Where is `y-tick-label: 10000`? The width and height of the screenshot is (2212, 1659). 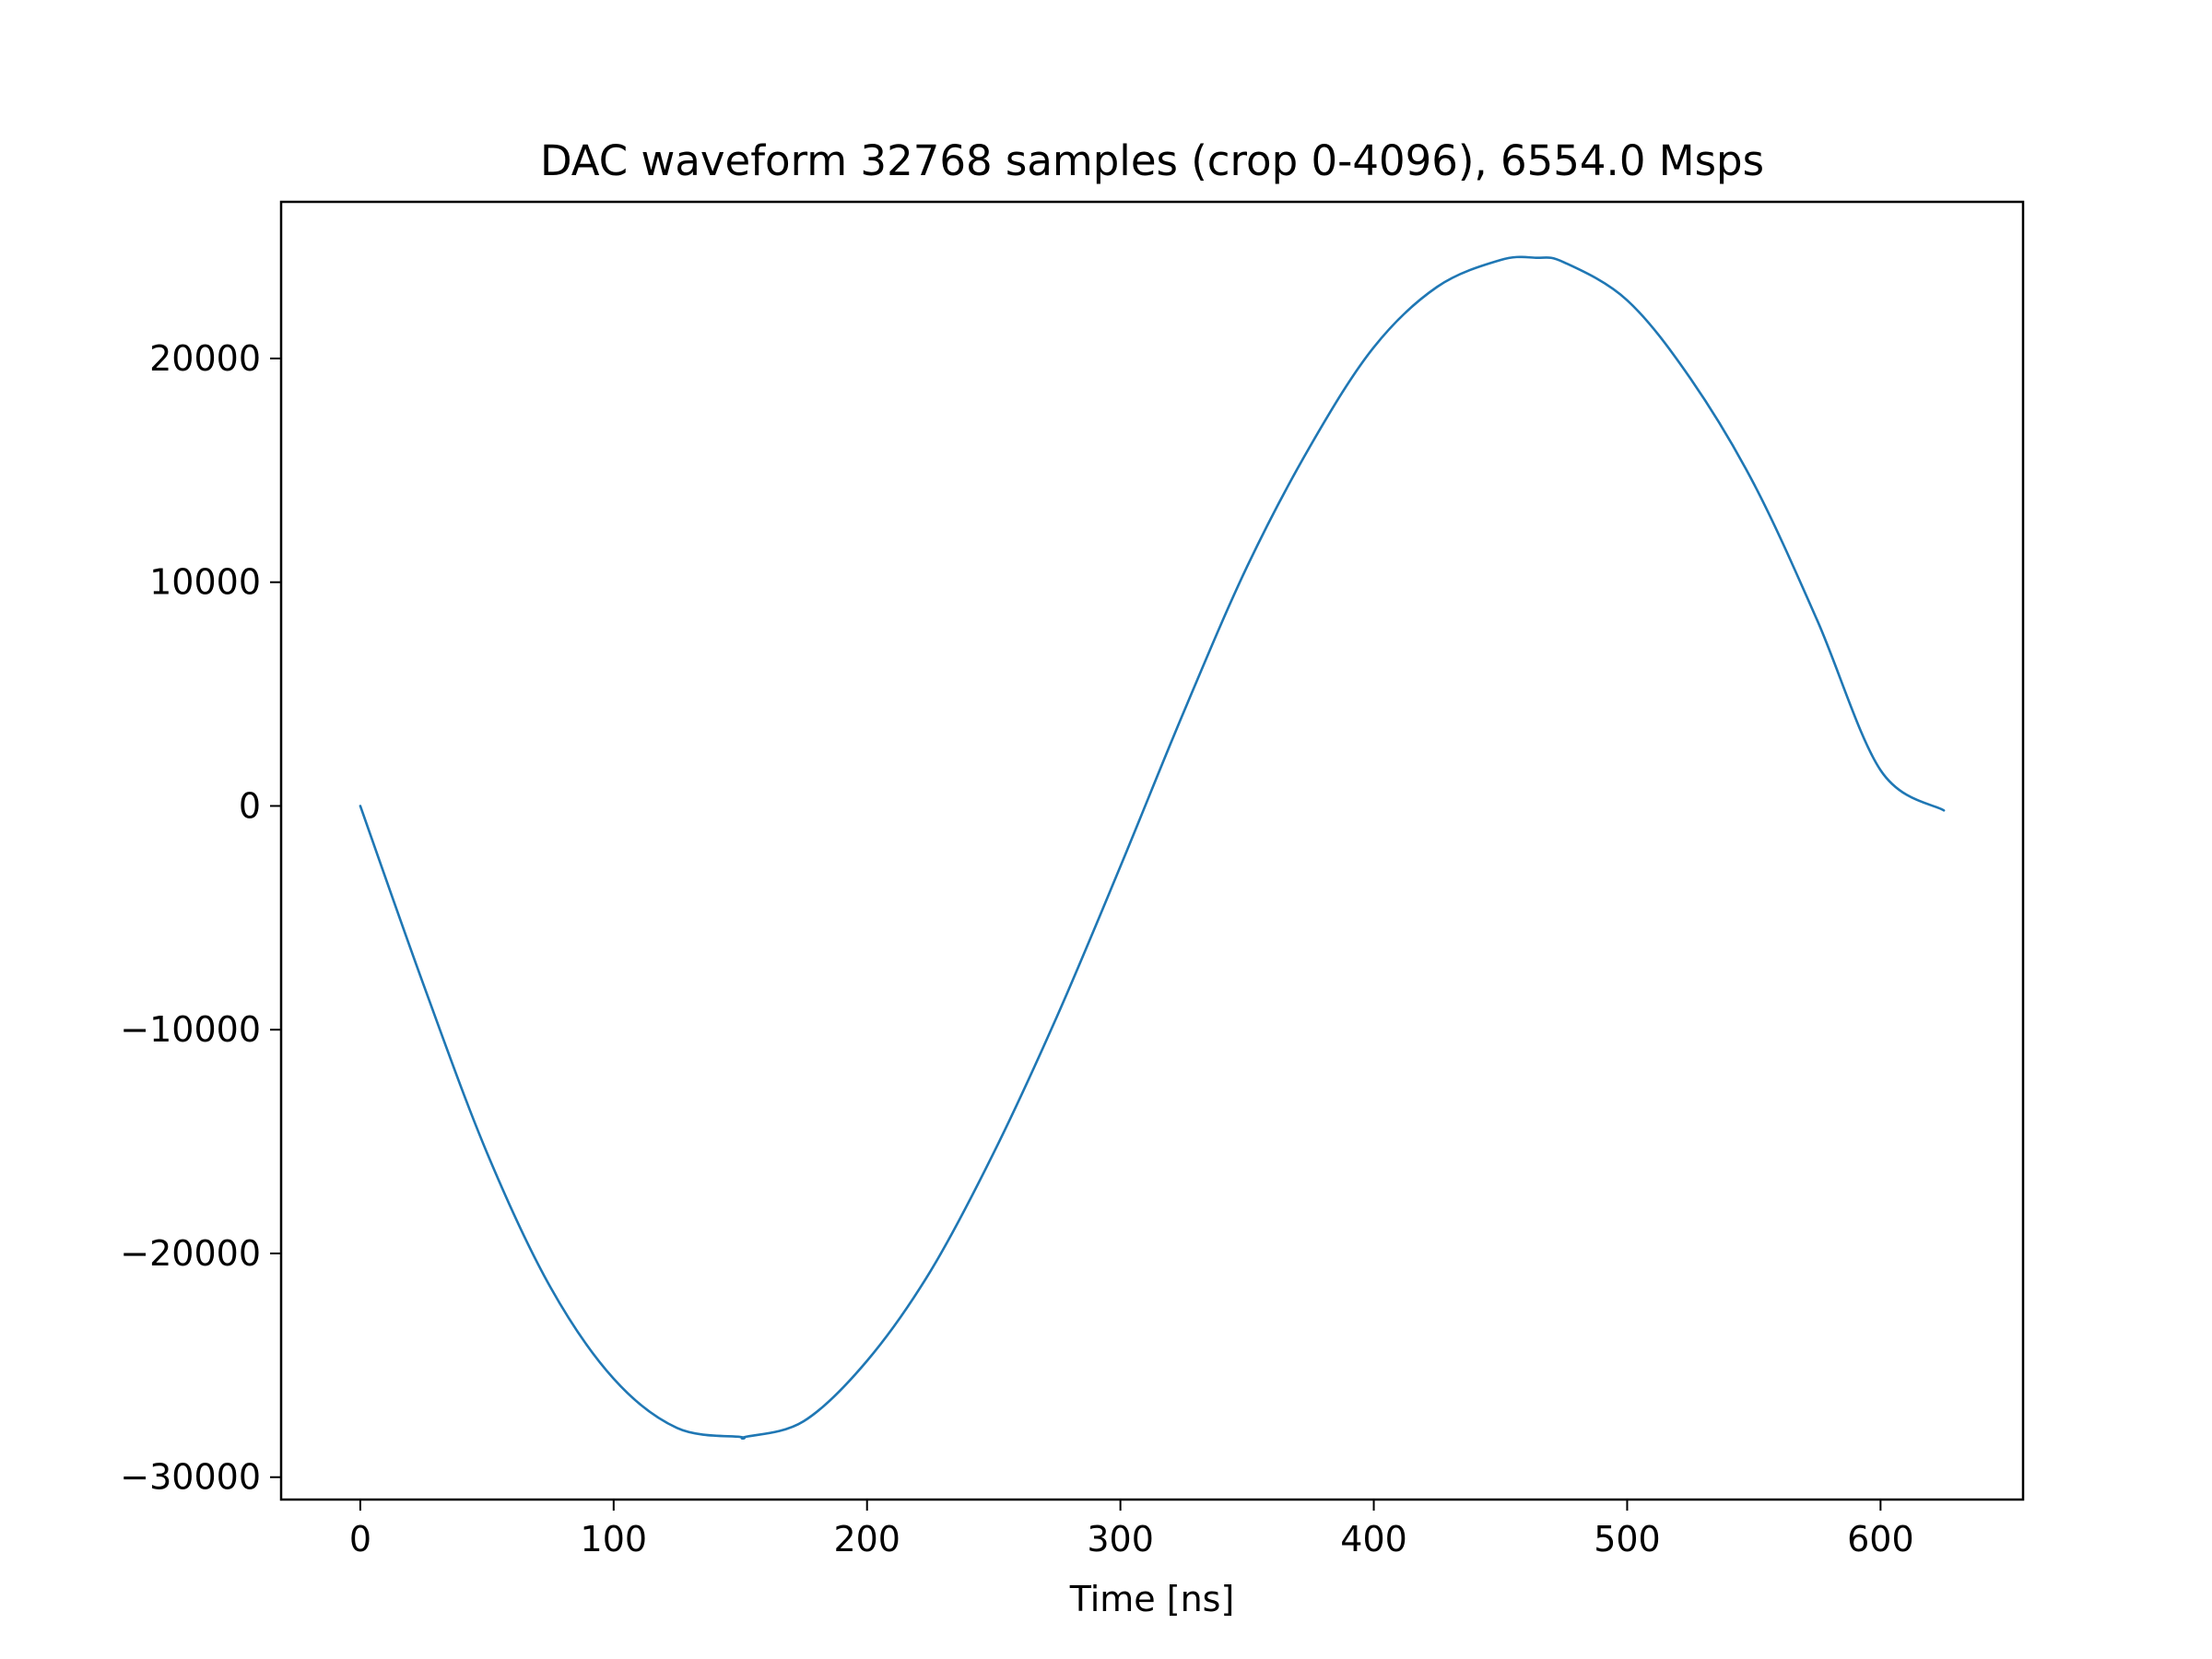
y-tick-label: 10000 is located at coordinates (205, 582).